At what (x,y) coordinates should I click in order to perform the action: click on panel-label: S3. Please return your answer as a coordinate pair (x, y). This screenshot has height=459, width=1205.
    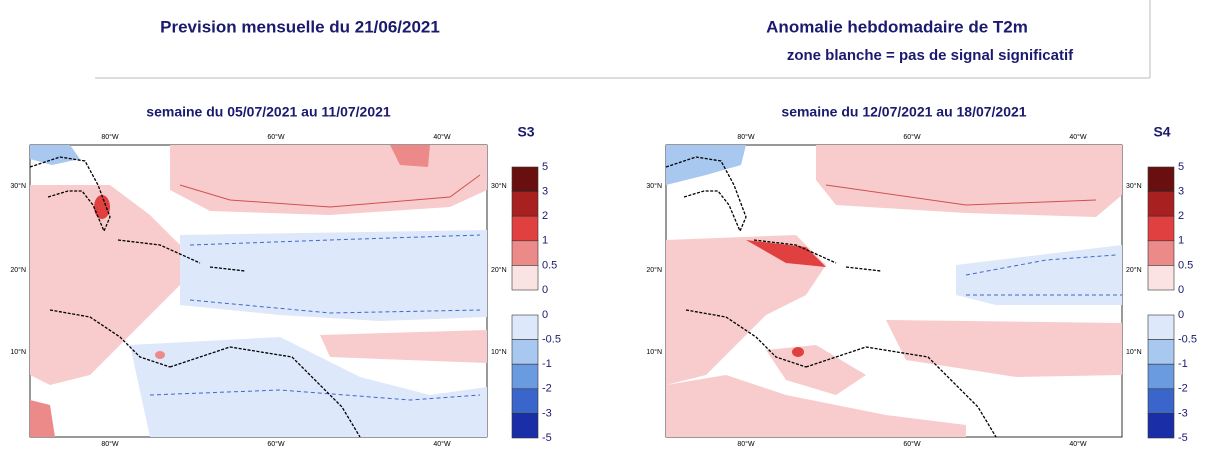
    Looking at the image, I should click on (525, 132).